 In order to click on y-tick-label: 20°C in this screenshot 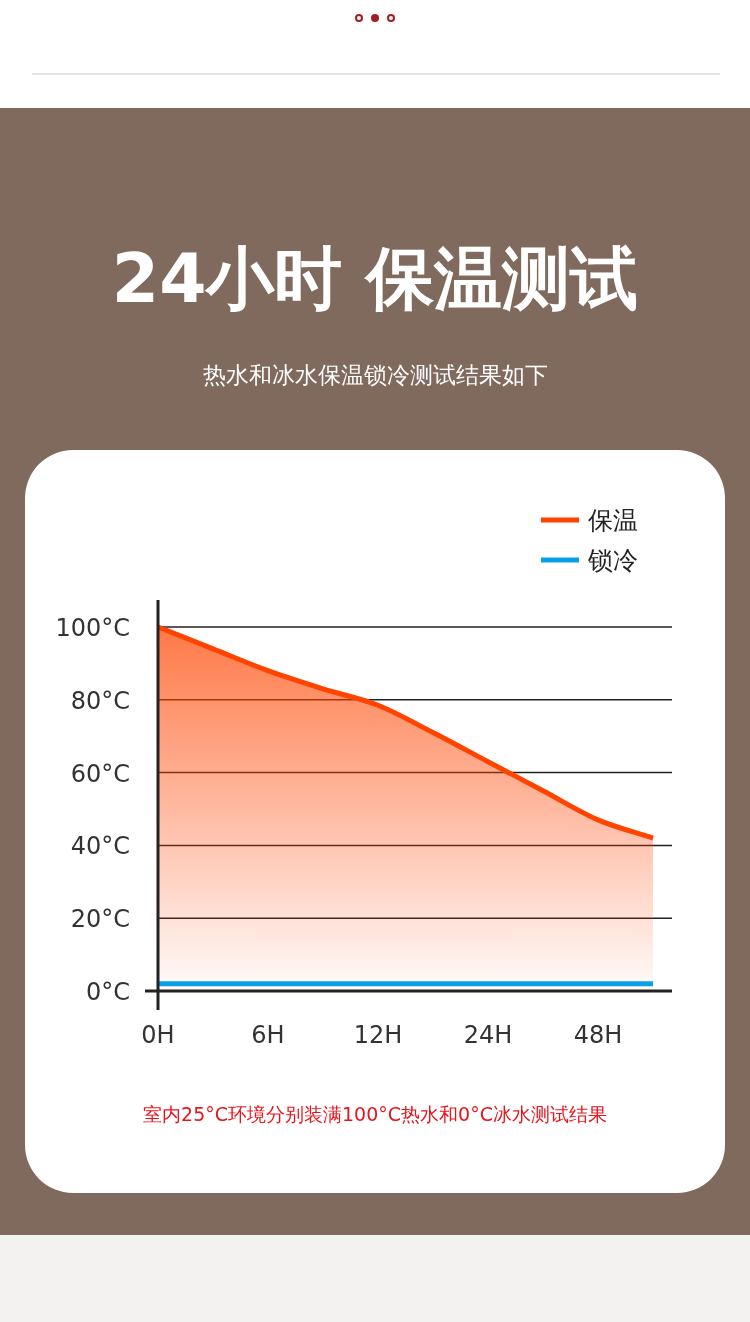, I will do `click(100, 919)`.